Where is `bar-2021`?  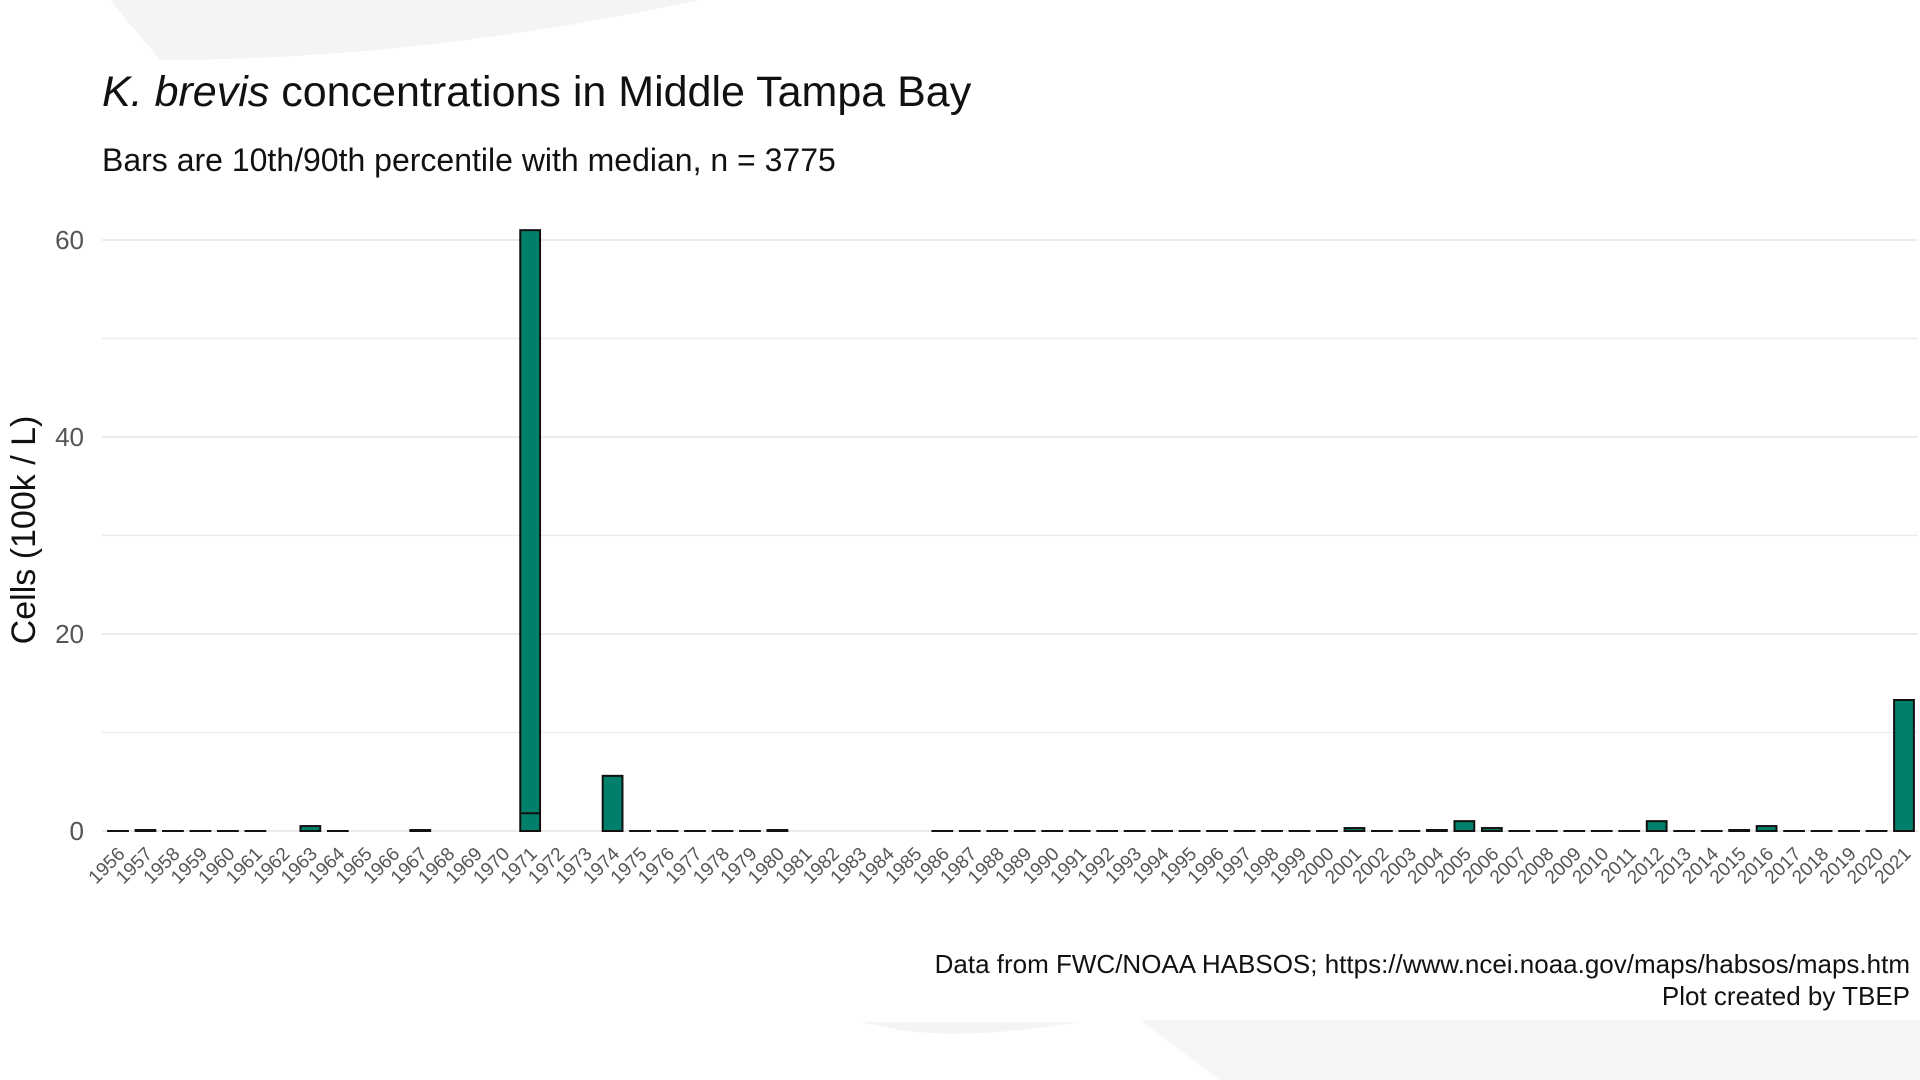 bar-2021 is located at coordinates (1904, 765).